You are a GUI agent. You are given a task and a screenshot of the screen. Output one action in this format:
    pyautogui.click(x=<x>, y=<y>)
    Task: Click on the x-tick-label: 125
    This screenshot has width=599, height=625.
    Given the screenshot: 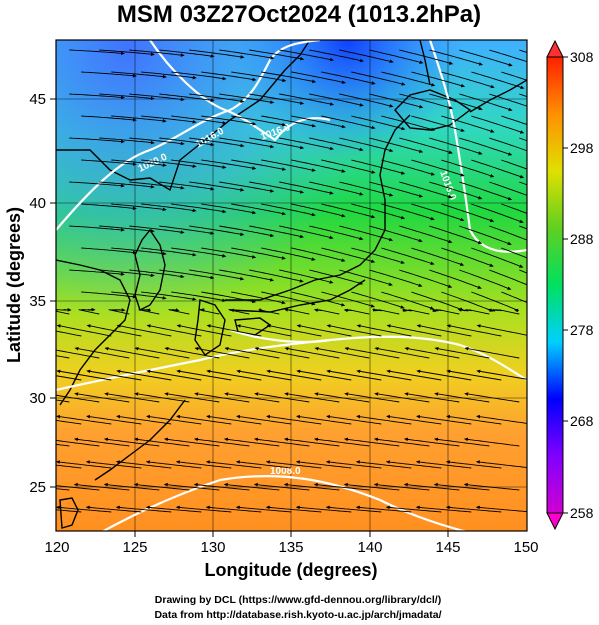 What is the action you would take?
    pyautogui.click(x=134, y=547)
    